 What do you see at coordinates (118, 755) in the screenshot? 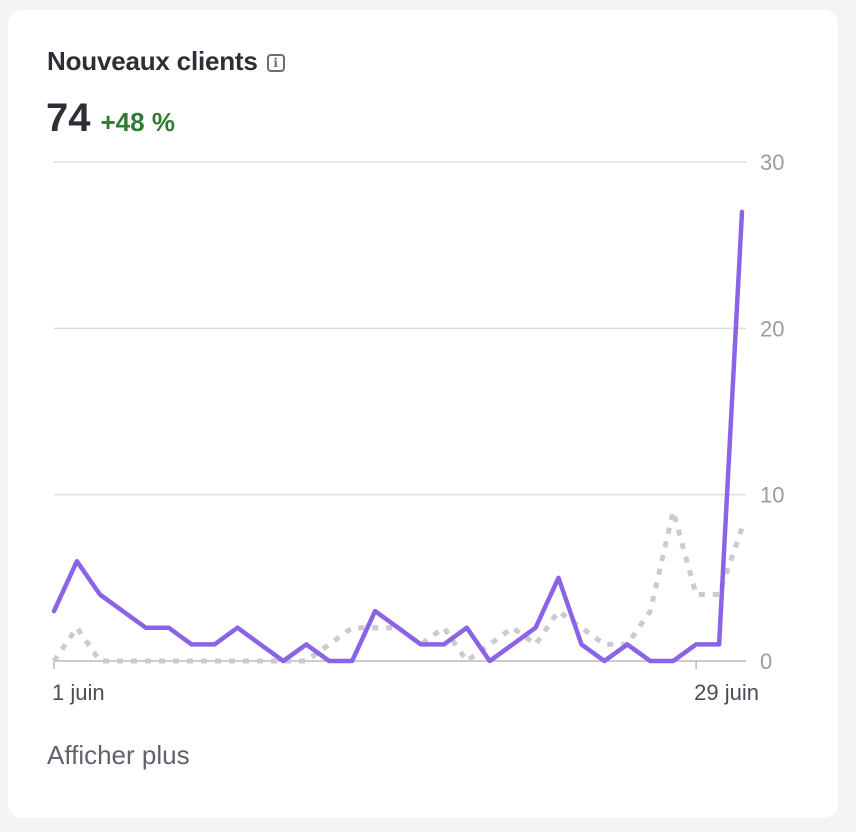
I see `show-more-link: Afficher plus` at bounding box center [118, 755].